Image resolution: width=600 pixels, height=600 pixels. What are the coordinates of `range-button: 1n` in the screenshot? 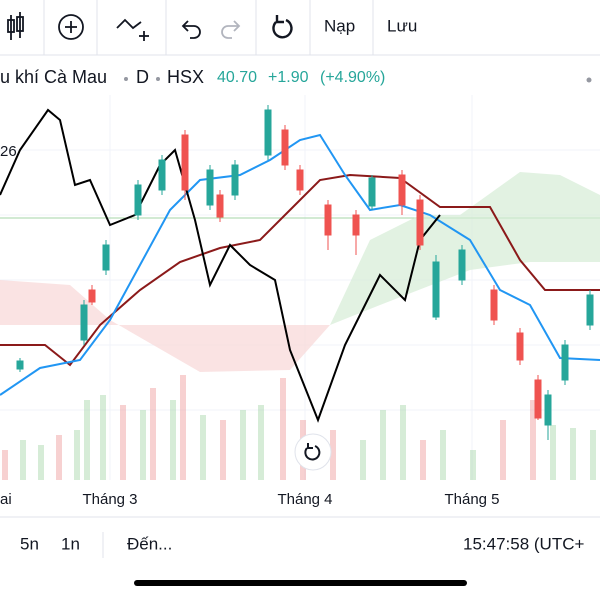 It's located at (70, 543).